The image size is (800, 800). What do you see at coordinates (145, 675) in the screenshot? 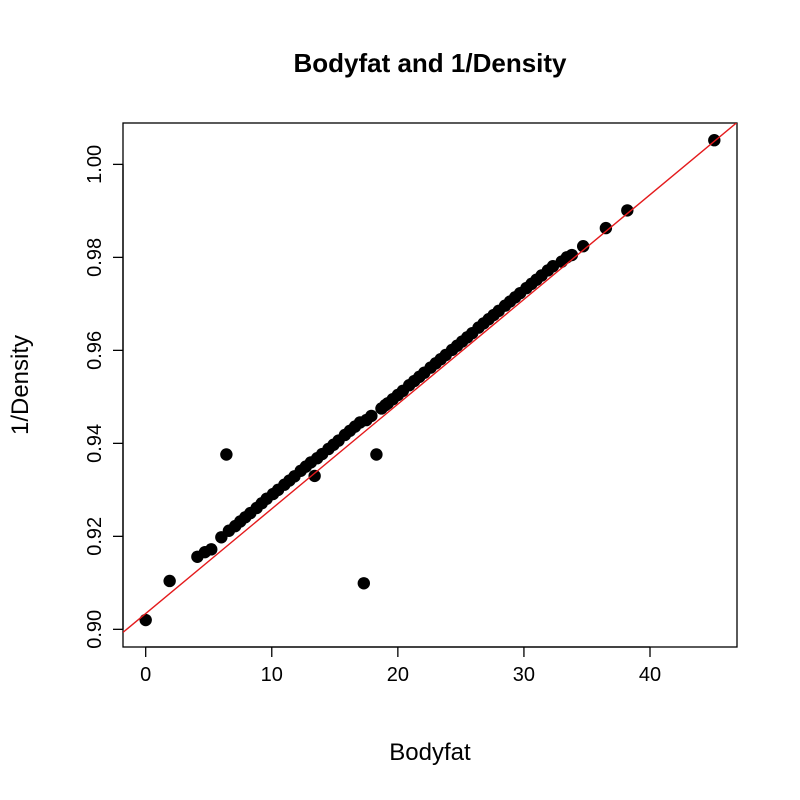
I see `x-tick-label: 0` at bounding box center [145, 675].